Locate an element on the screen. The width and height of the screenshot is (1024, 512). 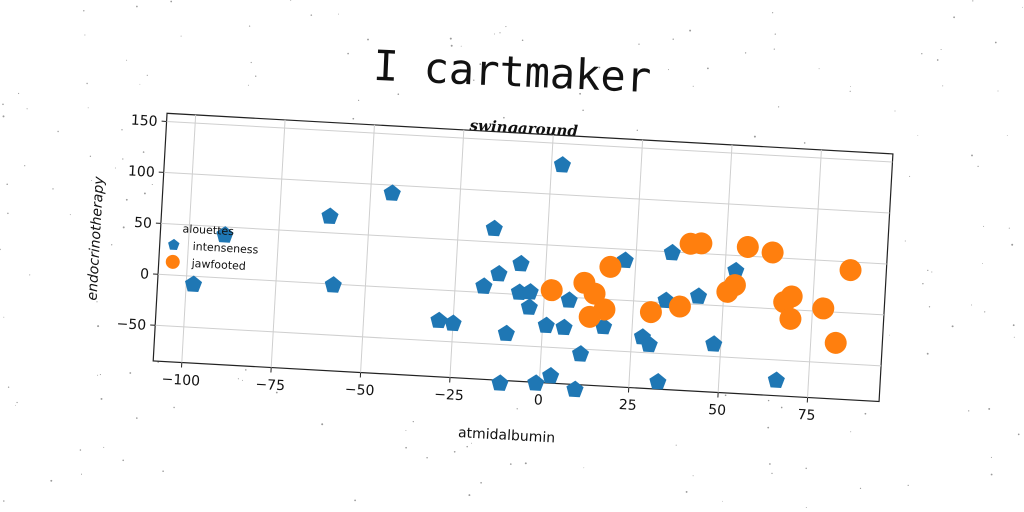
x-tick-label: 0 is located at coordinates (538, 400).